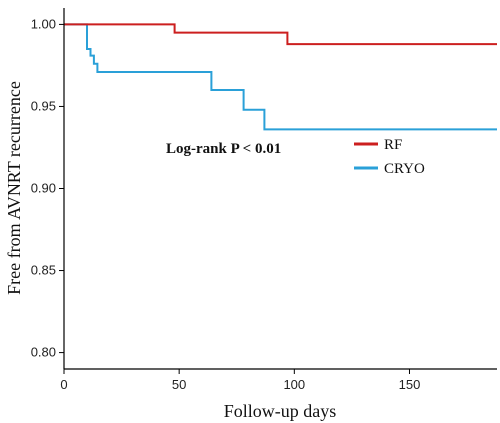 This screenshot has height=423, width=500. Describe the element at coordinates (389, 157) in the screenshot. I see `legend: RF CRYO` at that location.